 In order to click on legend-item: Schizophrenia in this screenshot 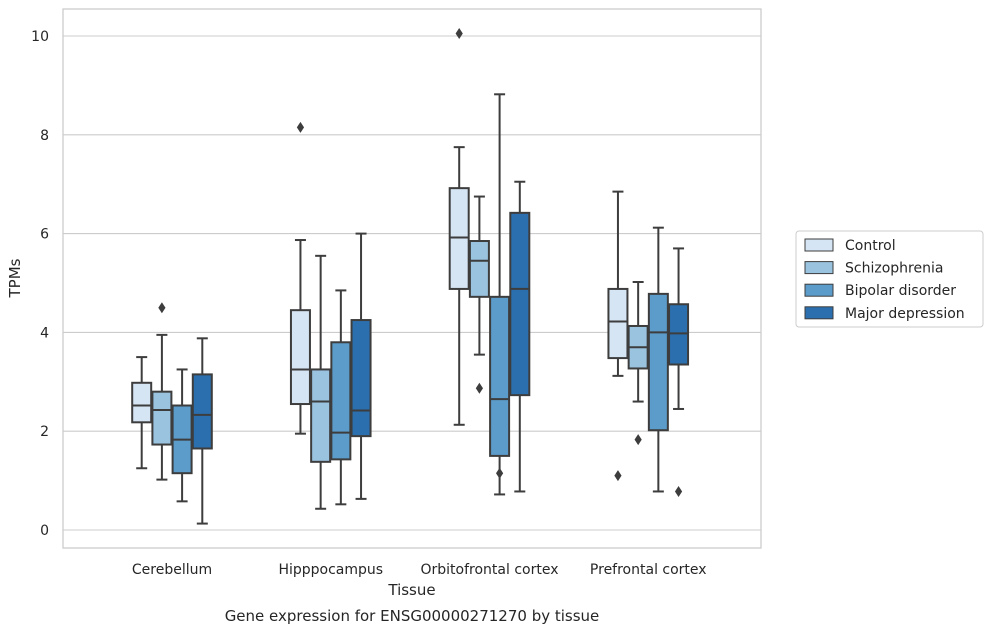, I will do `click(873, 269)`.